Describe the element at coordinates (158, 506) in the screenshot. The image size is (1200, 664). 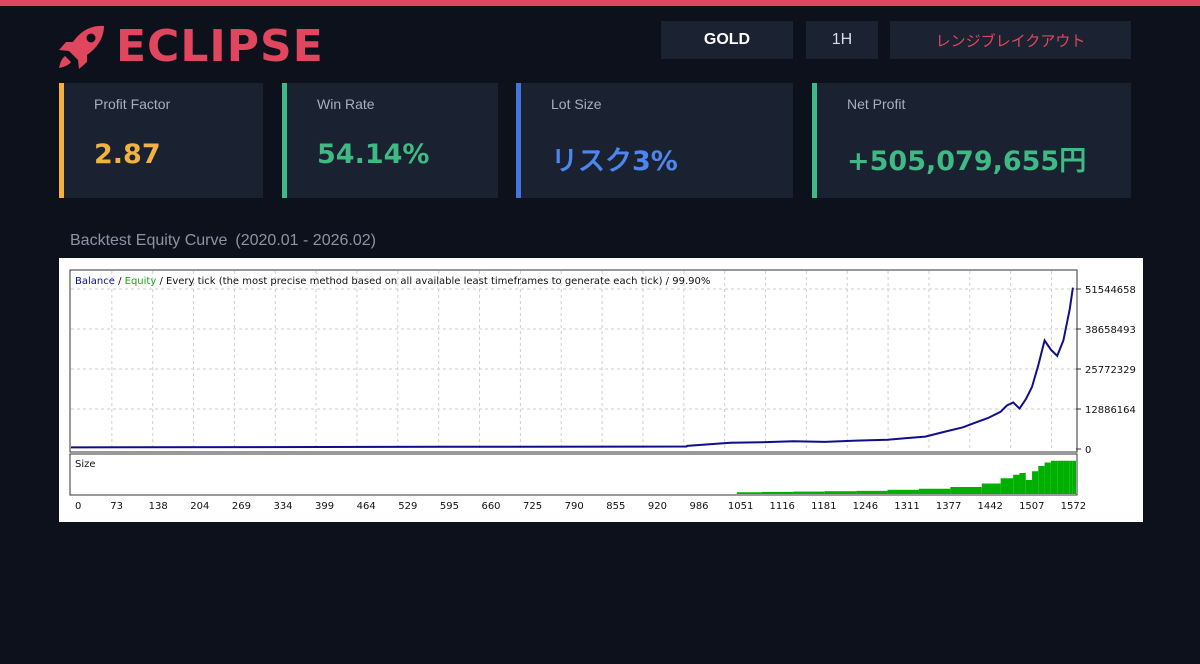
I see `x-tick-label: 138` at that location.